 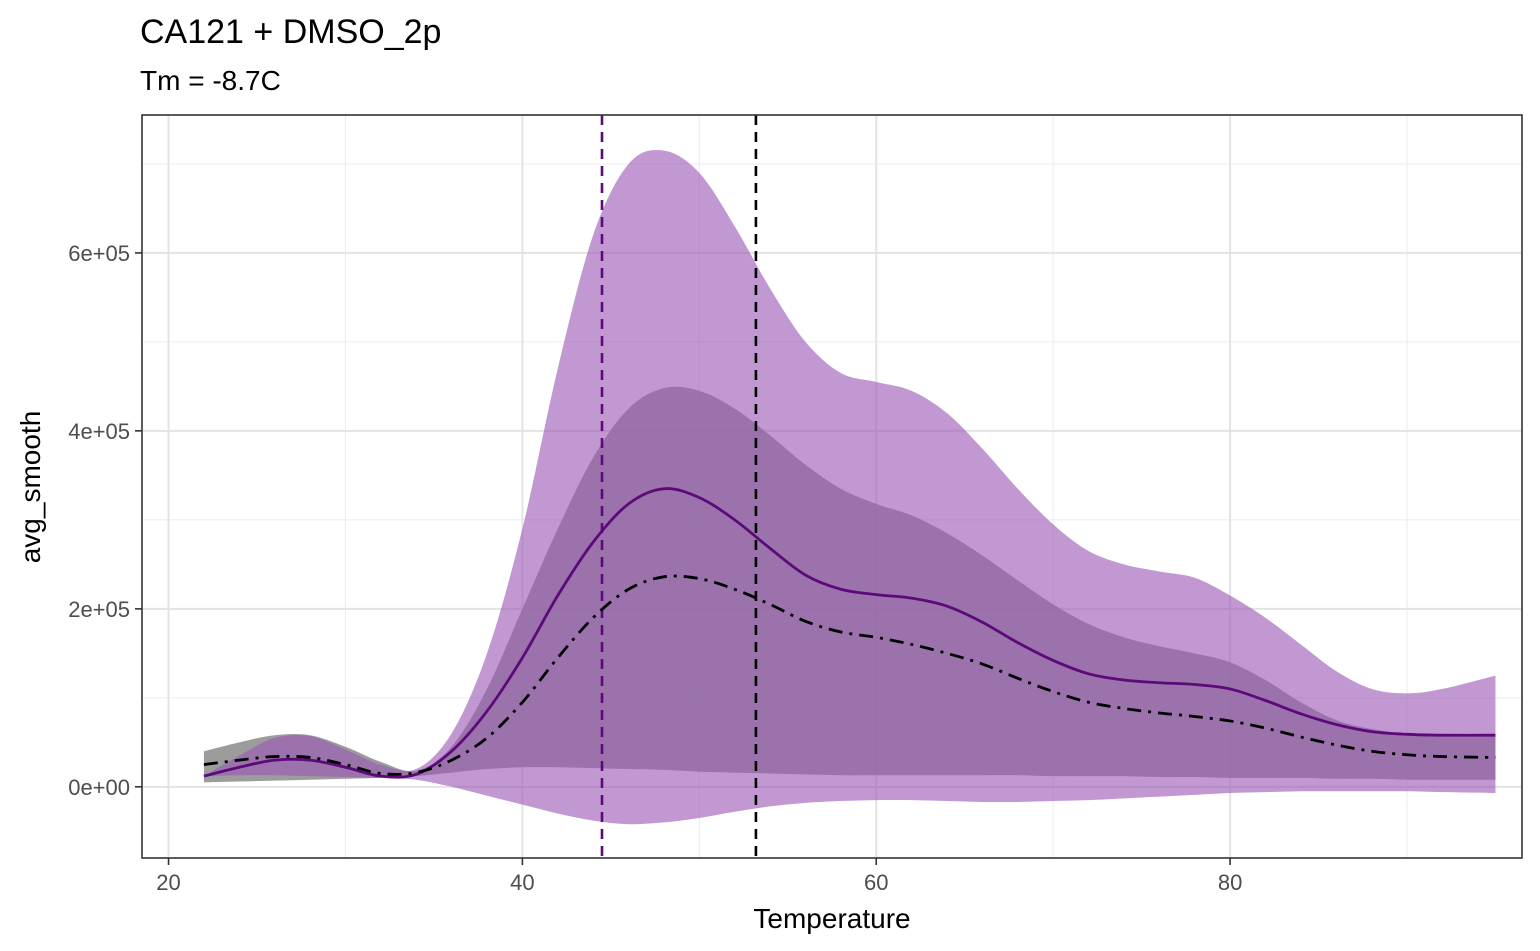 What do you see at coordinates (99, 253) in the screenshot?
I see `y-tick-label: 6e+05` at bounding box center [99, 253].